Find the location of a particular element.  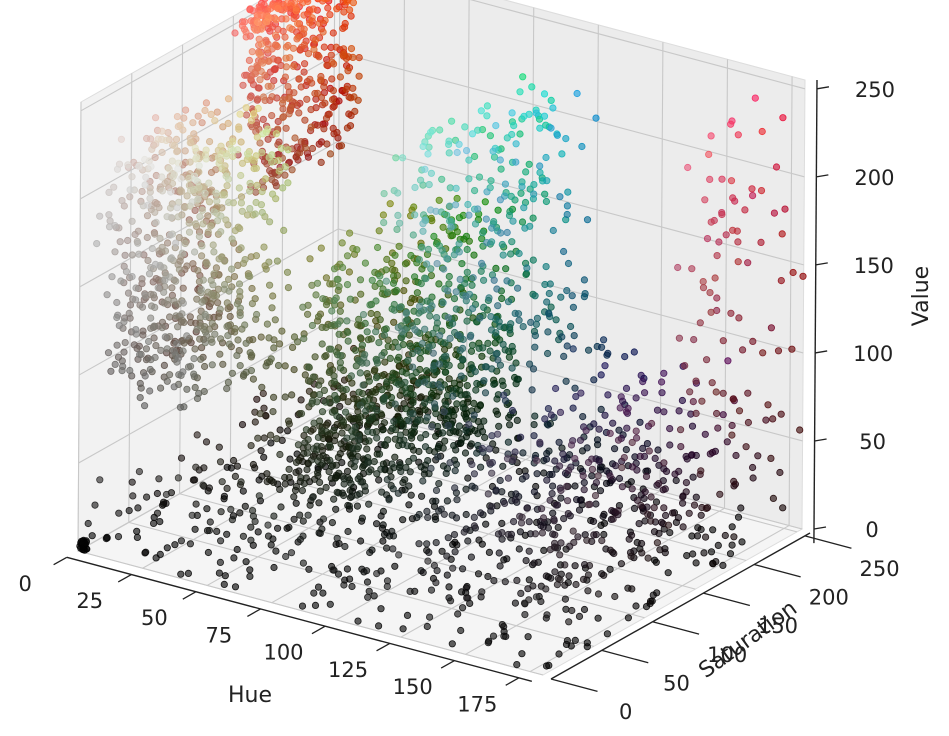

value-tick is located at coordinates (820, 528).